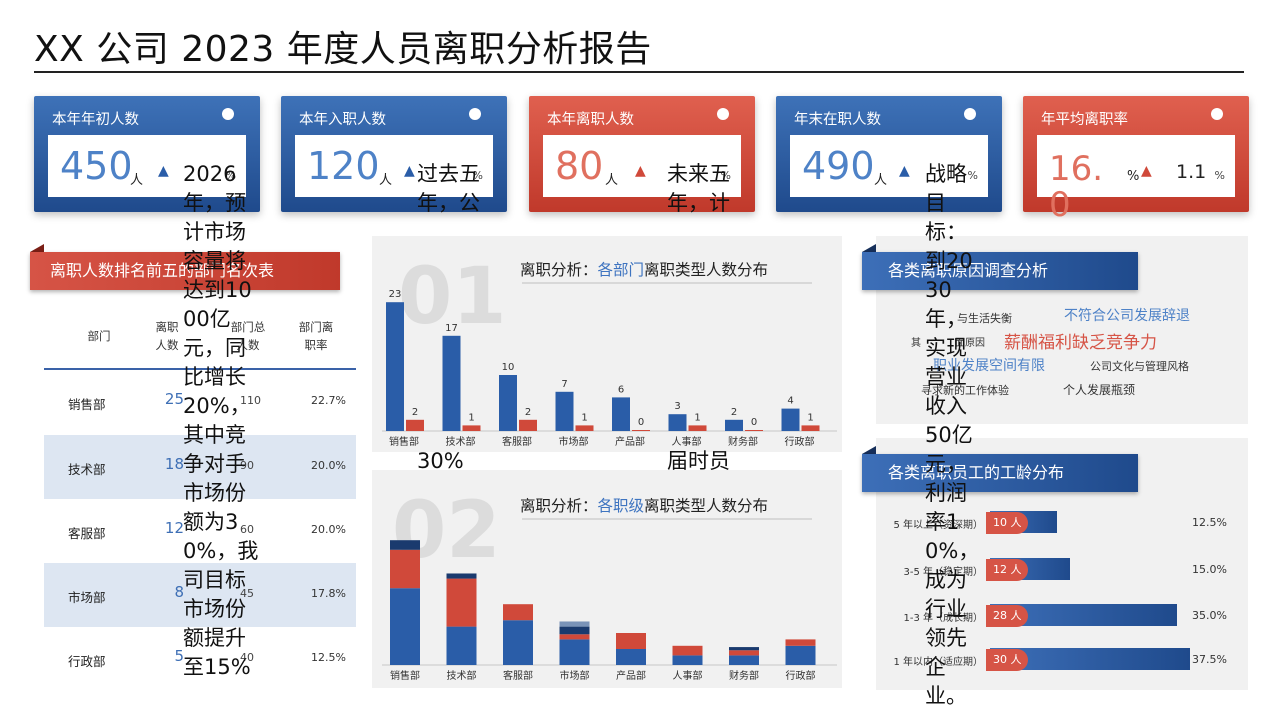 This screenshot has width=1280, height=719. I want to click on tenure-label: 3-5 年（稳定期）, so click(943, 572).